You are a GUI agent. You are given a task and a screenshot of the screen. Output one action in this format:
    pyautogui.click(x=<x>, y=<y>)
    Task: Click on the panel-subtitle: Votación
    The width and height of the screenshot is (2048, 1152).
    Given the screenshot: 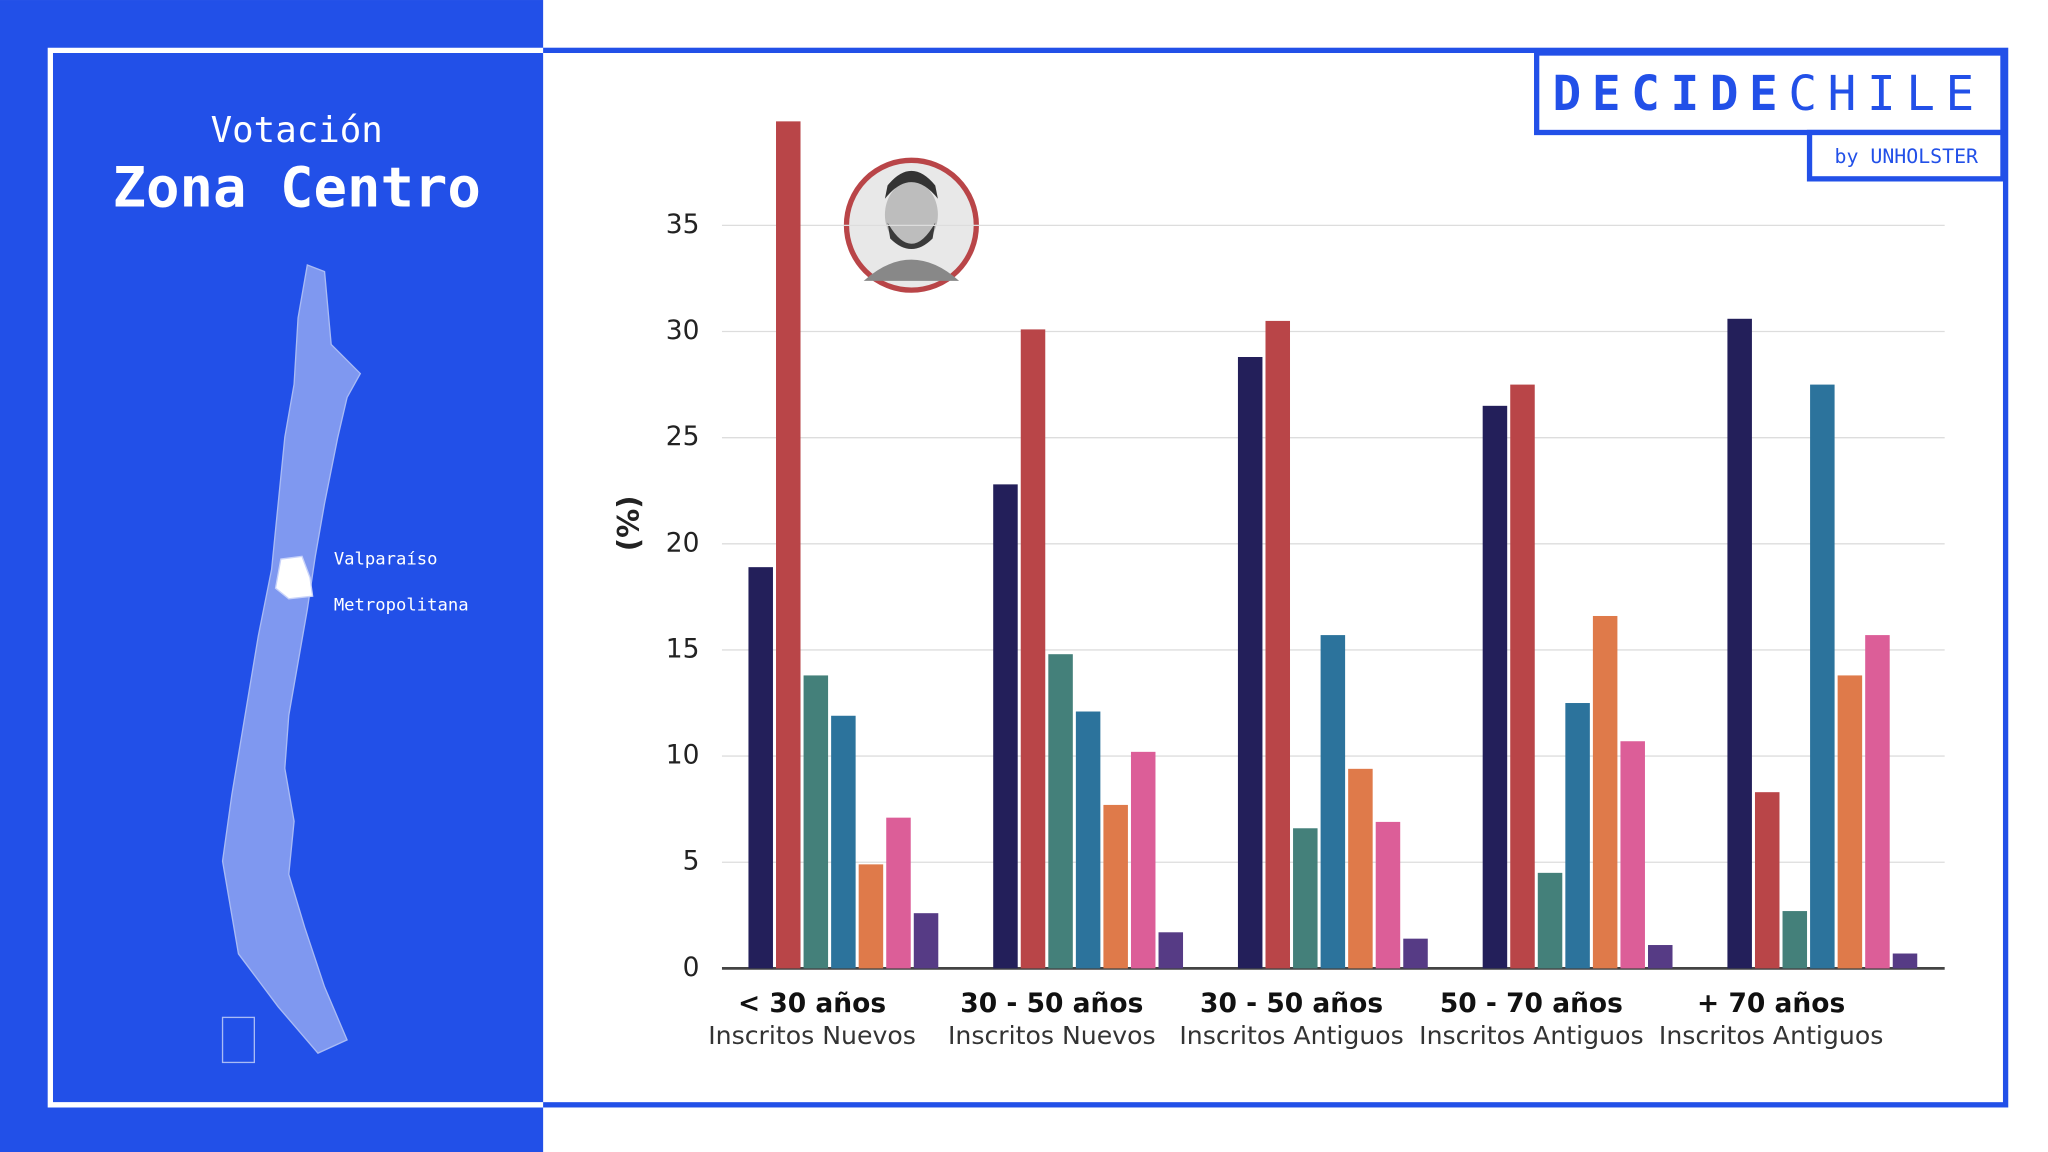 What is the action you would take?
    pyautogui.click(x=297, y=130)
    